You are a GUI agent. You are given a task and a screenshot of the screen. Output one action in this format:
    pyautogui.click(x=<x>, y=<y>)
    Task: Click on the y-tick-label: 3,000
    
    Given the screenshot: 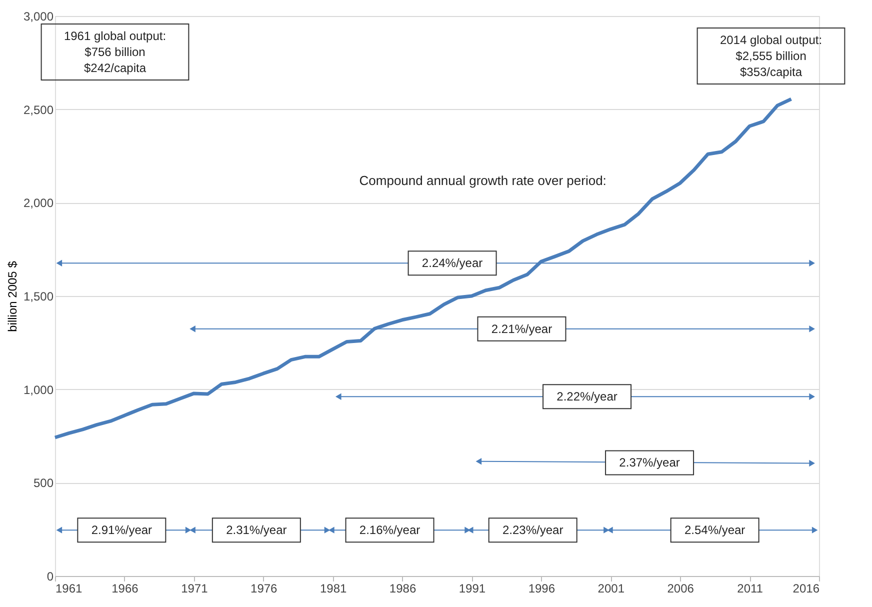 What is the action you would take?
    pyautogui.click(x=38, y=17)
    